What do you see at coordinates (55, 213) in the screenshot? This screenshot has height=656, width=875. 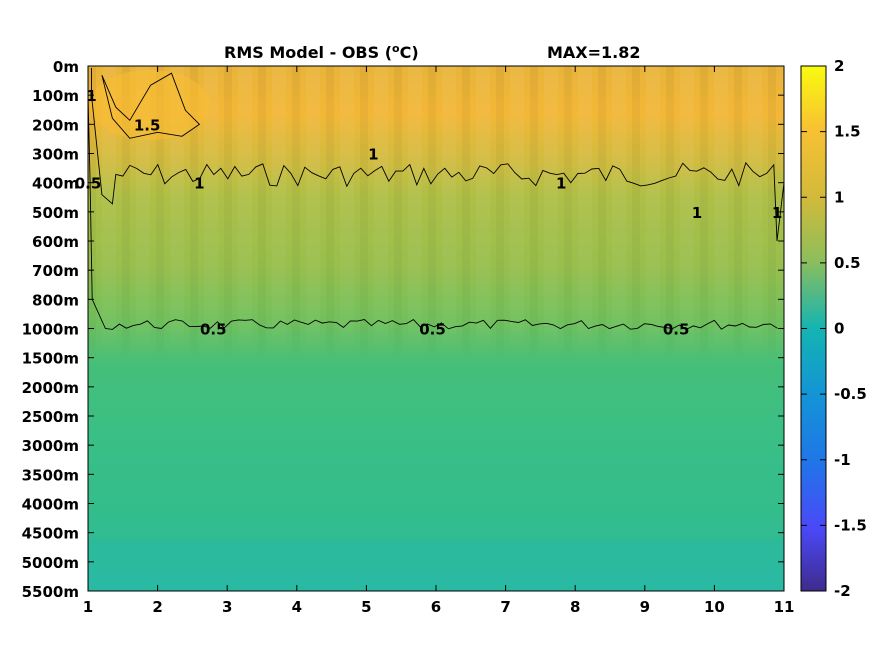 I see `y-tick-label: 500m` at bounding box center [55, 213].